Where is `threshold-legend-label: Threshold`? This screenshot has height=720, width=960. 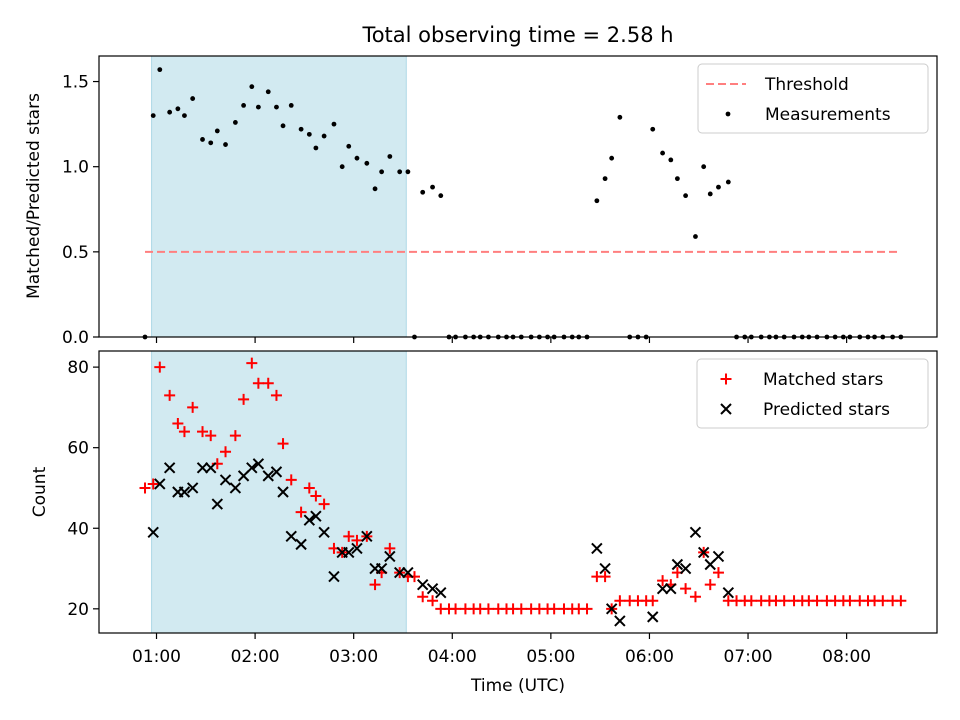 threshold-legend-label: Threshold is located at coordinates (806, 85).